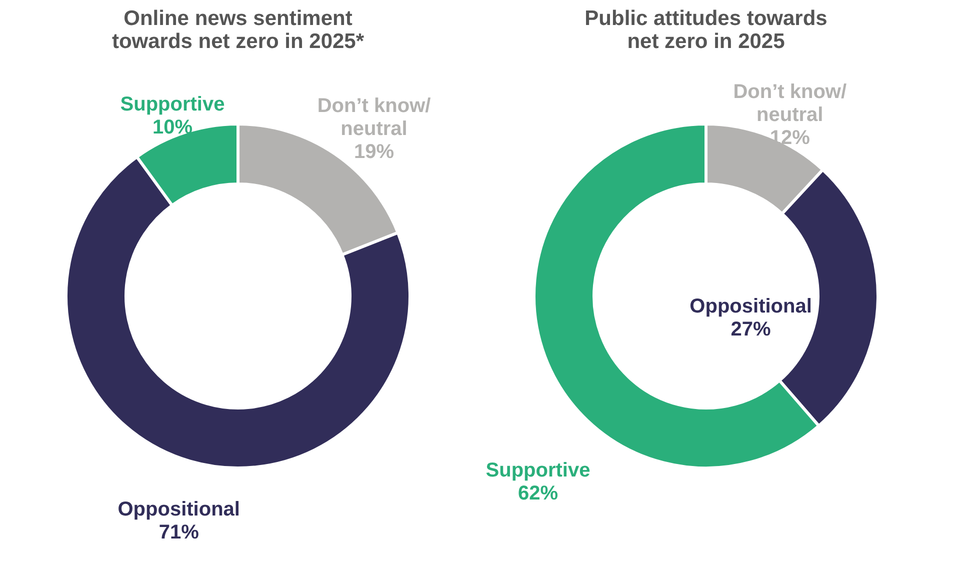 Image resolution: width=959 pixels, height=569 pixels. What do you see at coordinates (179, 533) in the screenshot?
I see `data-label: 71%` at bounding box center [179, 533].